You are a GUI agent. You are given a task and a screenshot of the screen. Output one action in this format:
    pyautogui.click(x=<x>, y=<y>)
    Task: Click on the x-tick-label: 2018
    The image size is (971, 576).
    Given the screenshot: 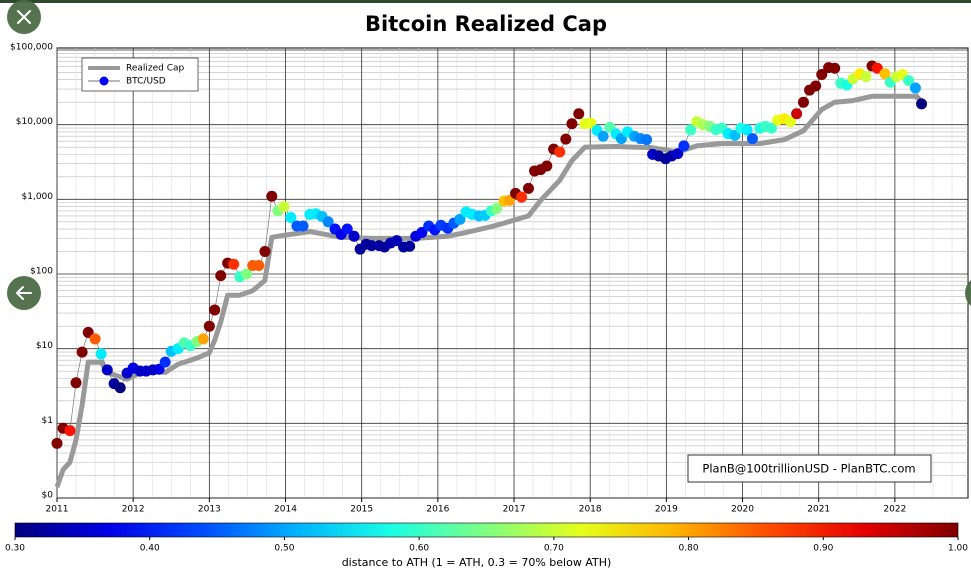 What is the action you would take?
    pyautogui.click(x=590, y=510)
    